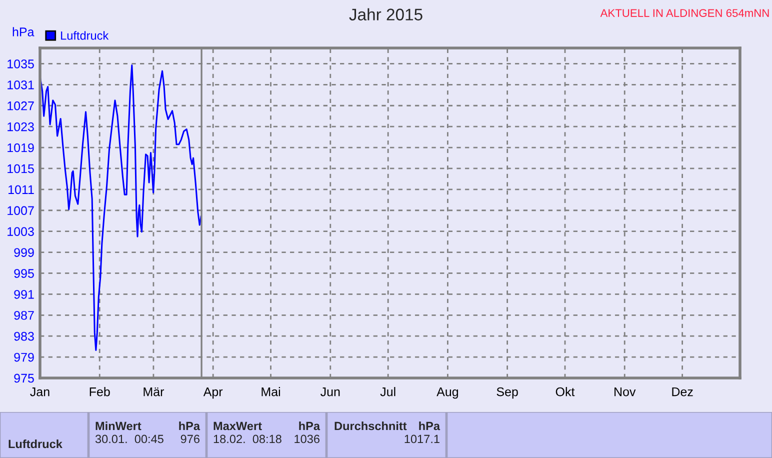  Describe the element at coordinates (24, 357) in the screenshot. I see `y-tick-label: 979` at that location.